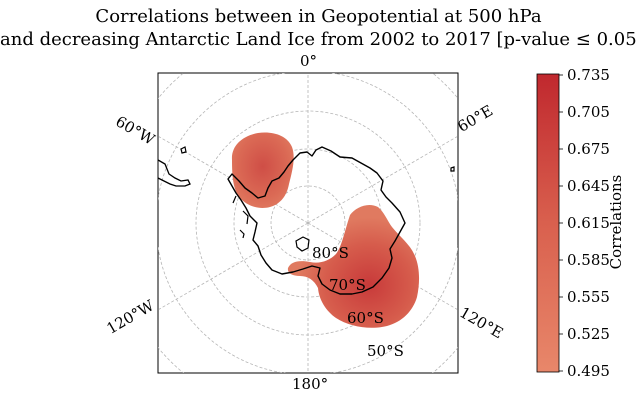 The width and height of the screenshot is (637, 403). Describe the element at coordinates (588, 149) in the screenshot. I see `colorbar-tick-label: 0.675` at that location.